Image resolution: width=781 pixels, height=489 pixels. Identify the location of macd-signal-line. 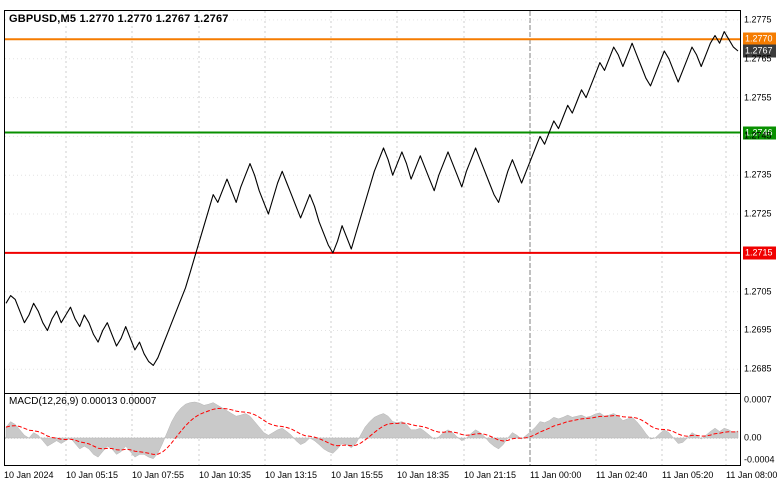
(372, 431).